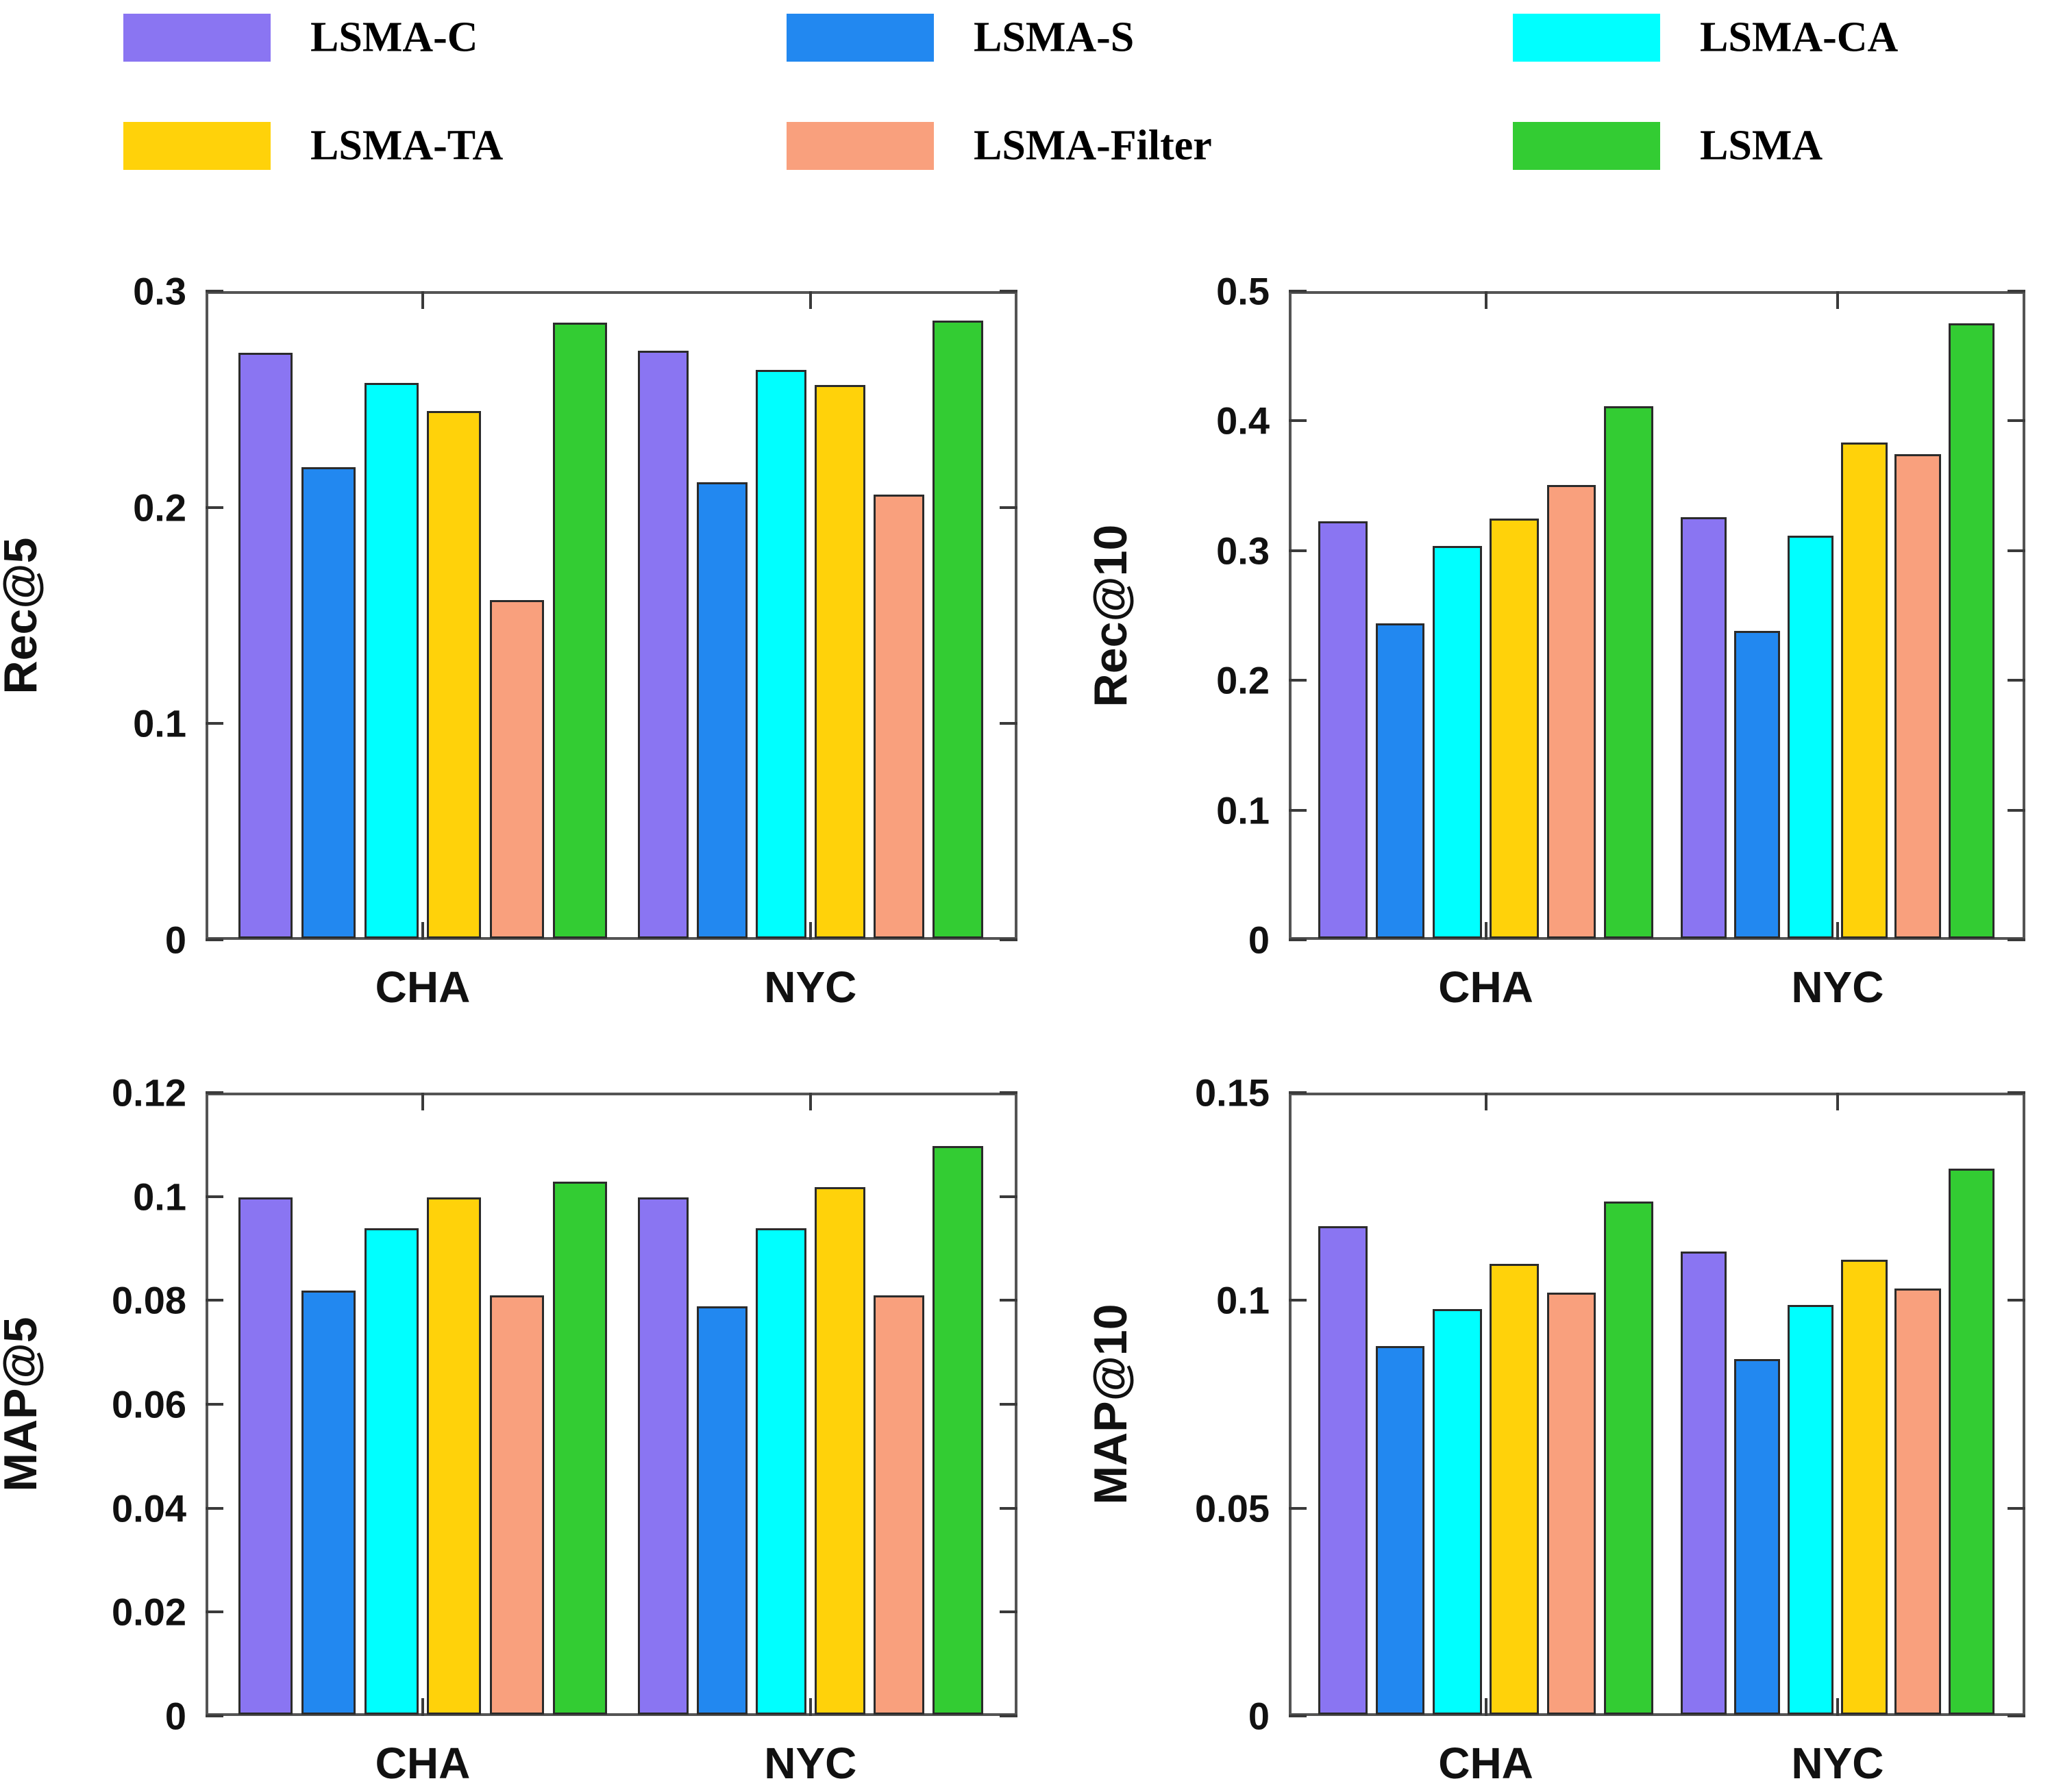 This screenshot has width=2050, height=1792. What do you see at coordinates (1757, 1536) in the screenshot?
I see `bar-lsma-s-nyc` at bounding box center [1757, 1536].